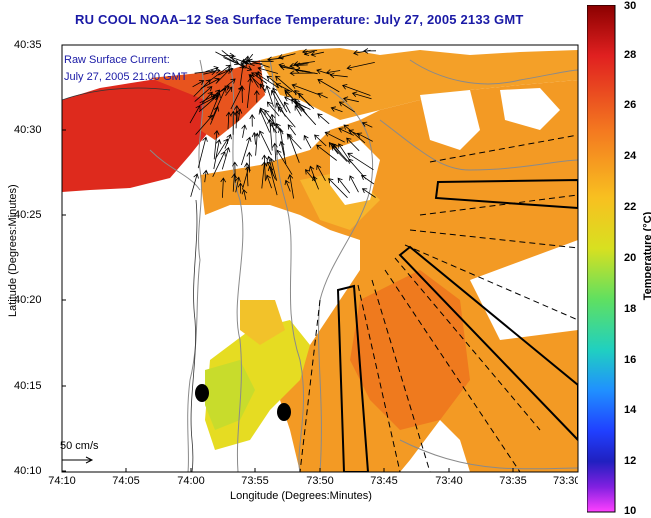 This screenshot has height=518, width=651. I want to click on x-tick-label: 73:40, so click(449, 481).